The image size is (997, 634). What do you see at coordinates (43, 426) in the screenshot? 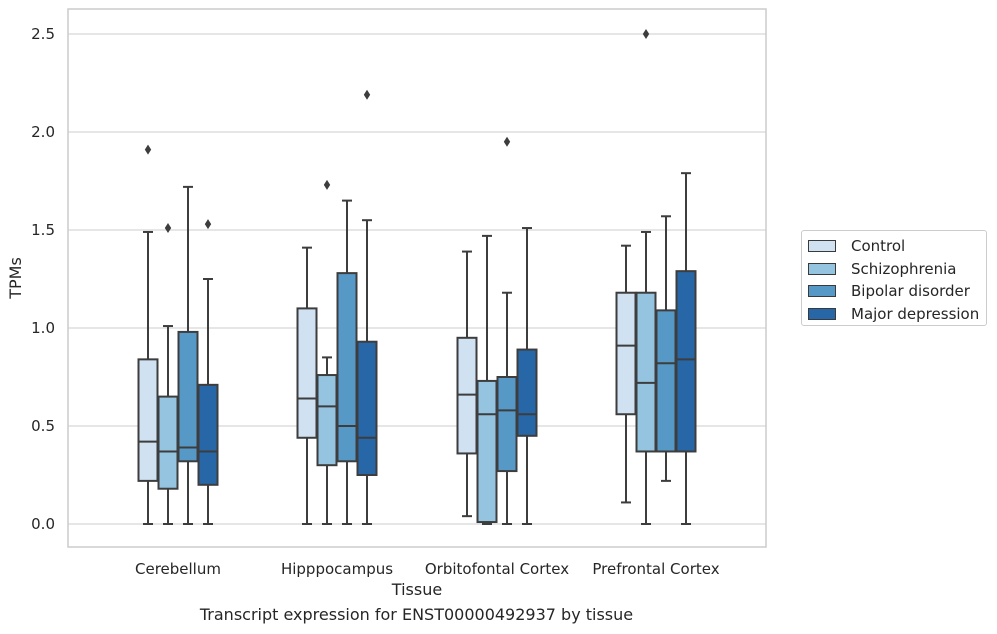
I see `y-tick-label: 0.5` at bounding box center [43, 426].